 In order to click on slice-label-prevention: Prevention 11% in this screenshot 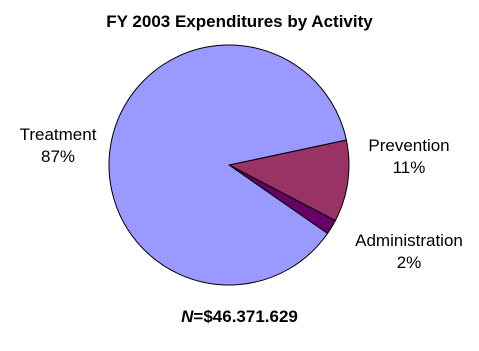, I will do `click(408, 157)`.